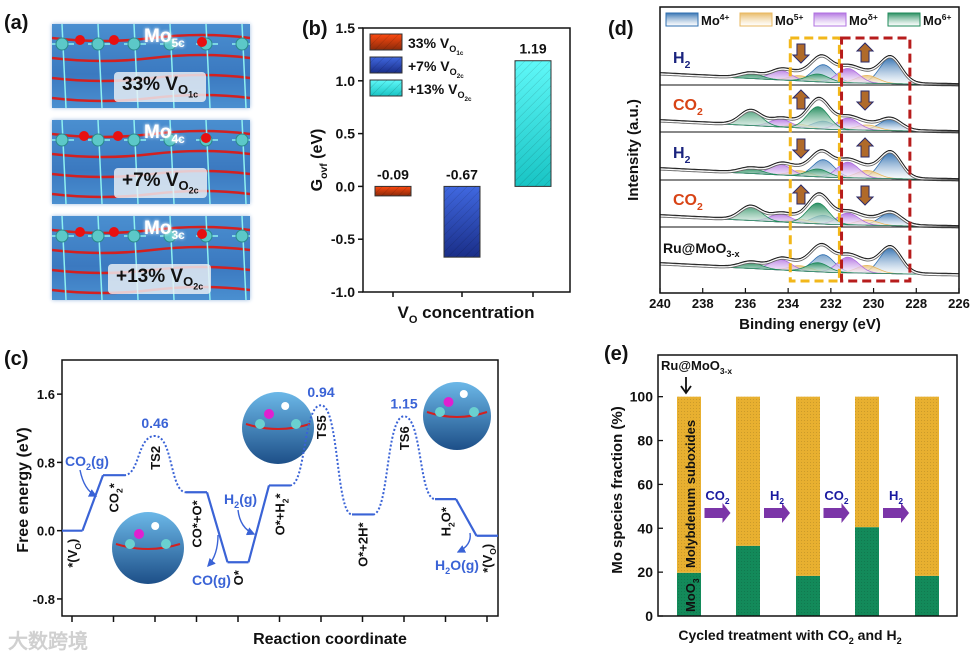  What do you see at coordinates (451, 524) in the screenshot?
I see `state-label-part: 2` at bounding box center [451, 524].